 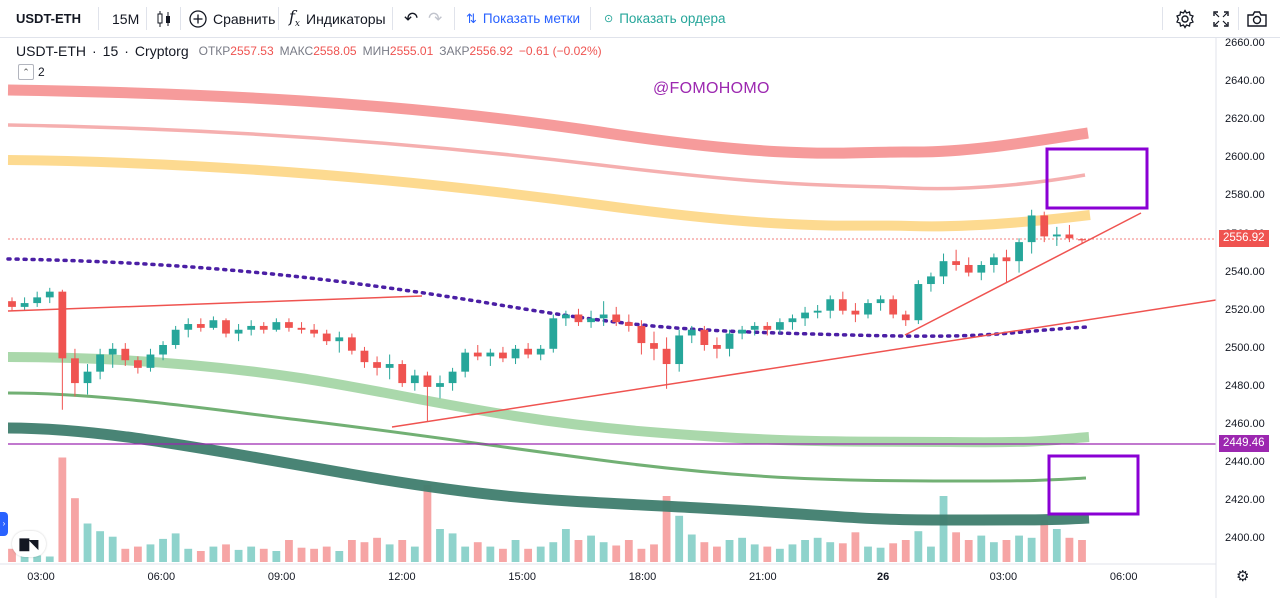 I want to click on tradingview-logo: ▇◥, so click(x=29, y=544).